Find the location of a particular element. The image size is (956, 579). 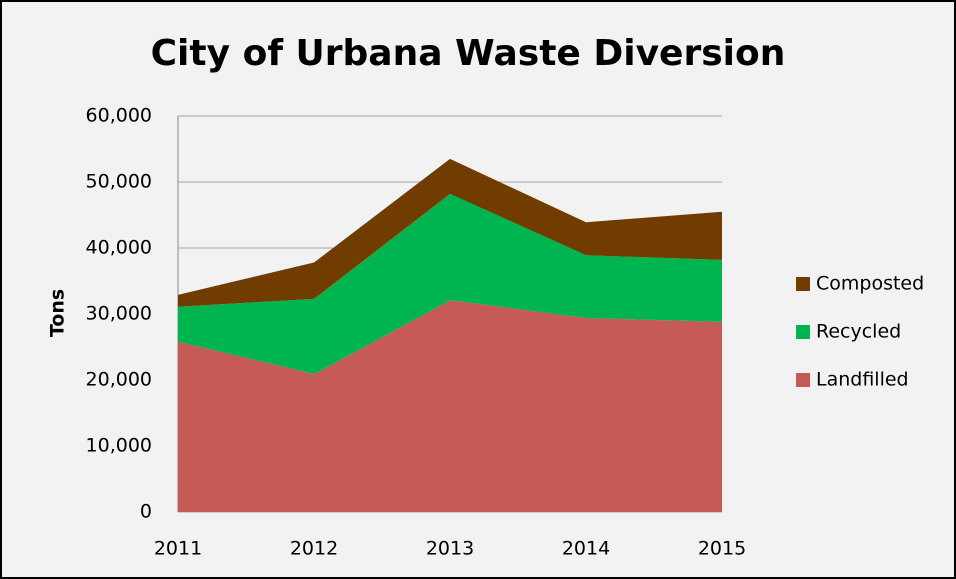

area is located at coordinates (450, 232).